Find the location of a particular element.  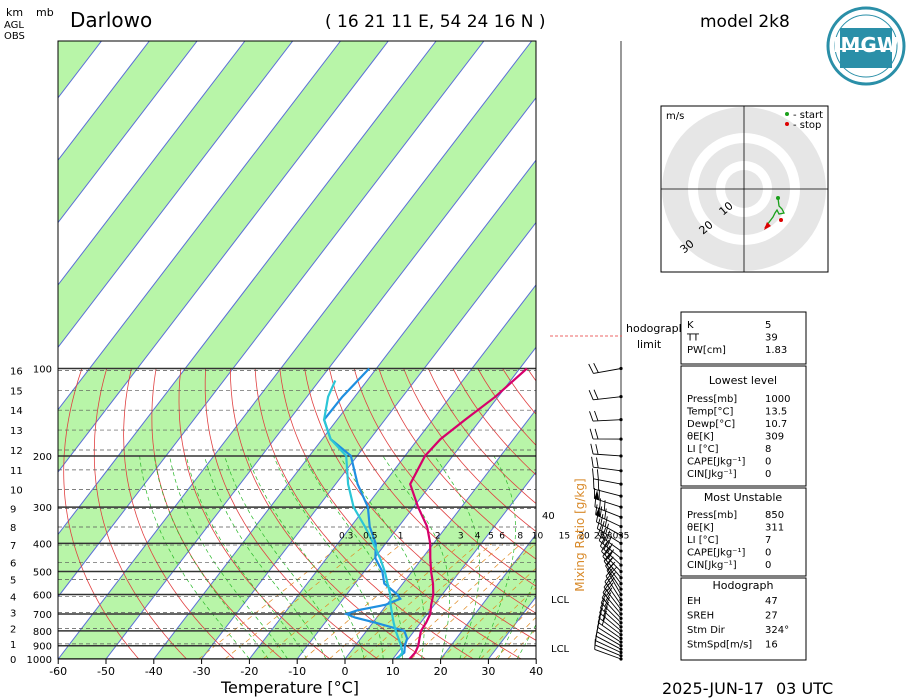

mixing-ratio-tick-label: 3 is located at coordinates (461, 536).